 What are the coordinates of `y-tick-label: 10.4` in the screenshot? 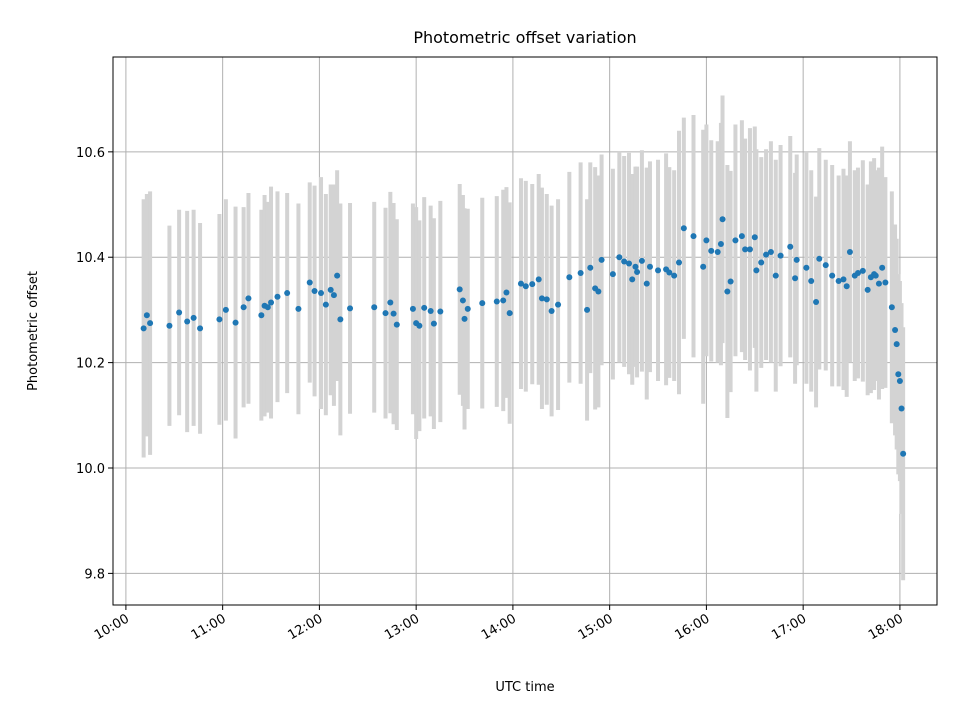 It's located at (90, 258).